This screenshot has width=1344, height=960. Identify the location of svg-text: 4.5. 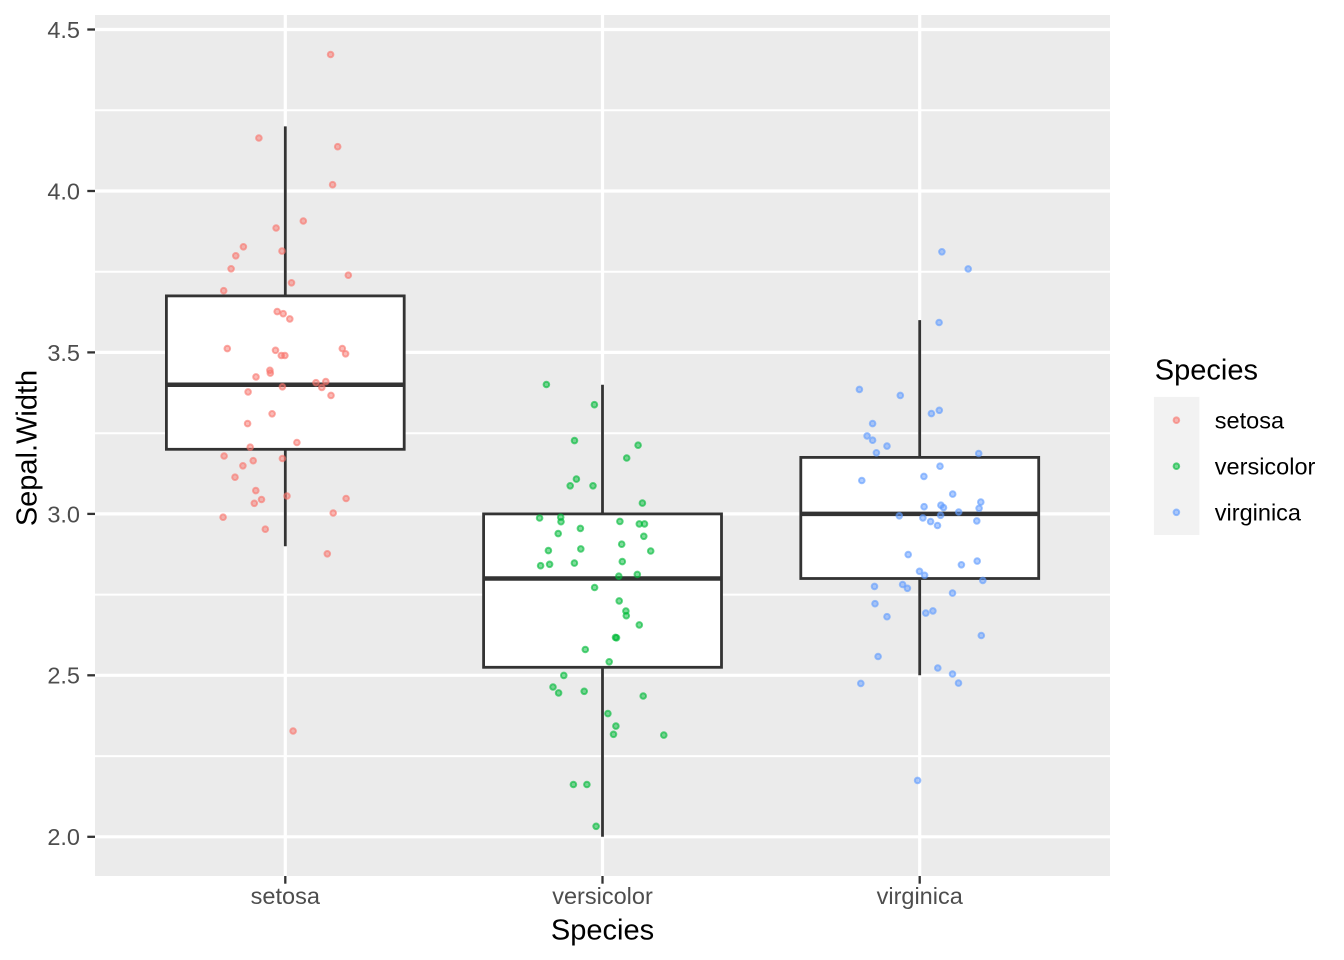
(63, 30).